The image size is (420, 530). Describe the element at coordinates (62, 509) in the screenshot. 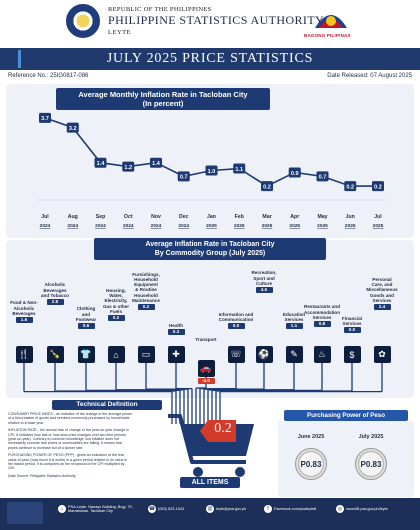

I see `location-icon: ⌂` at that location.